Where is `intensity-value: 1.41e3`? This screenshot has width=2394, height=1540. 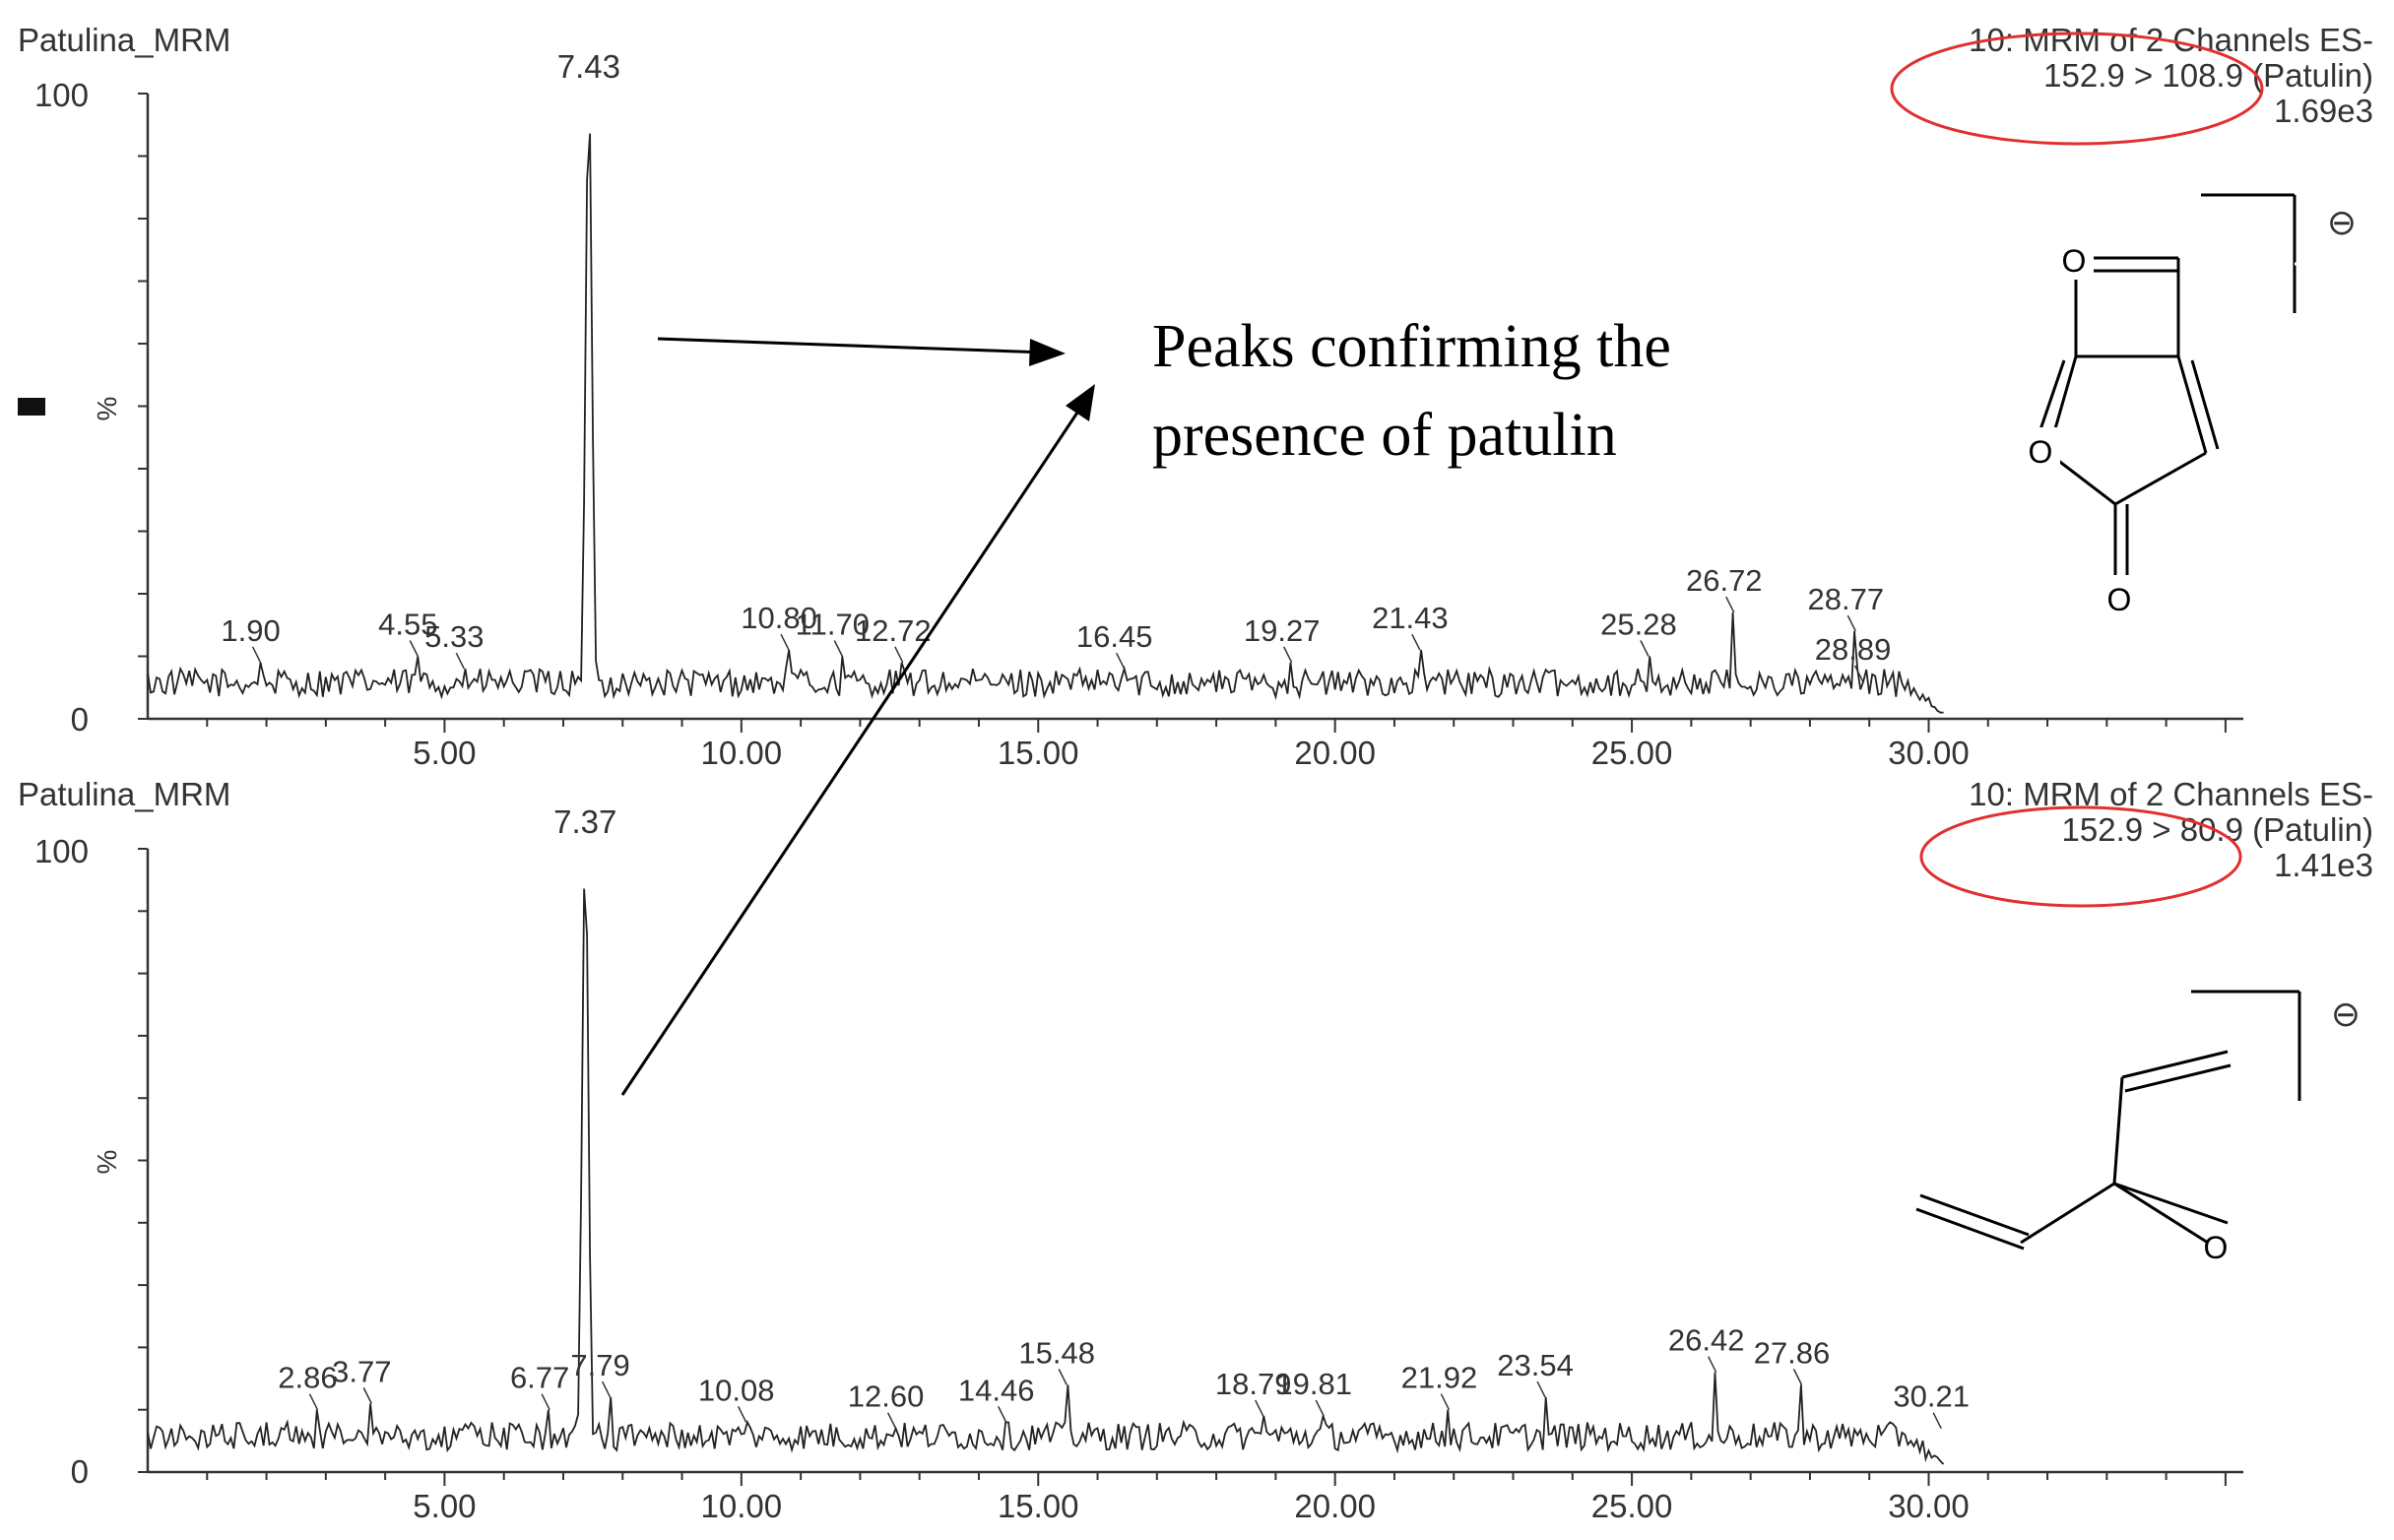
intensity-value: 1.41e3 is located at coordinates (2323, 865).